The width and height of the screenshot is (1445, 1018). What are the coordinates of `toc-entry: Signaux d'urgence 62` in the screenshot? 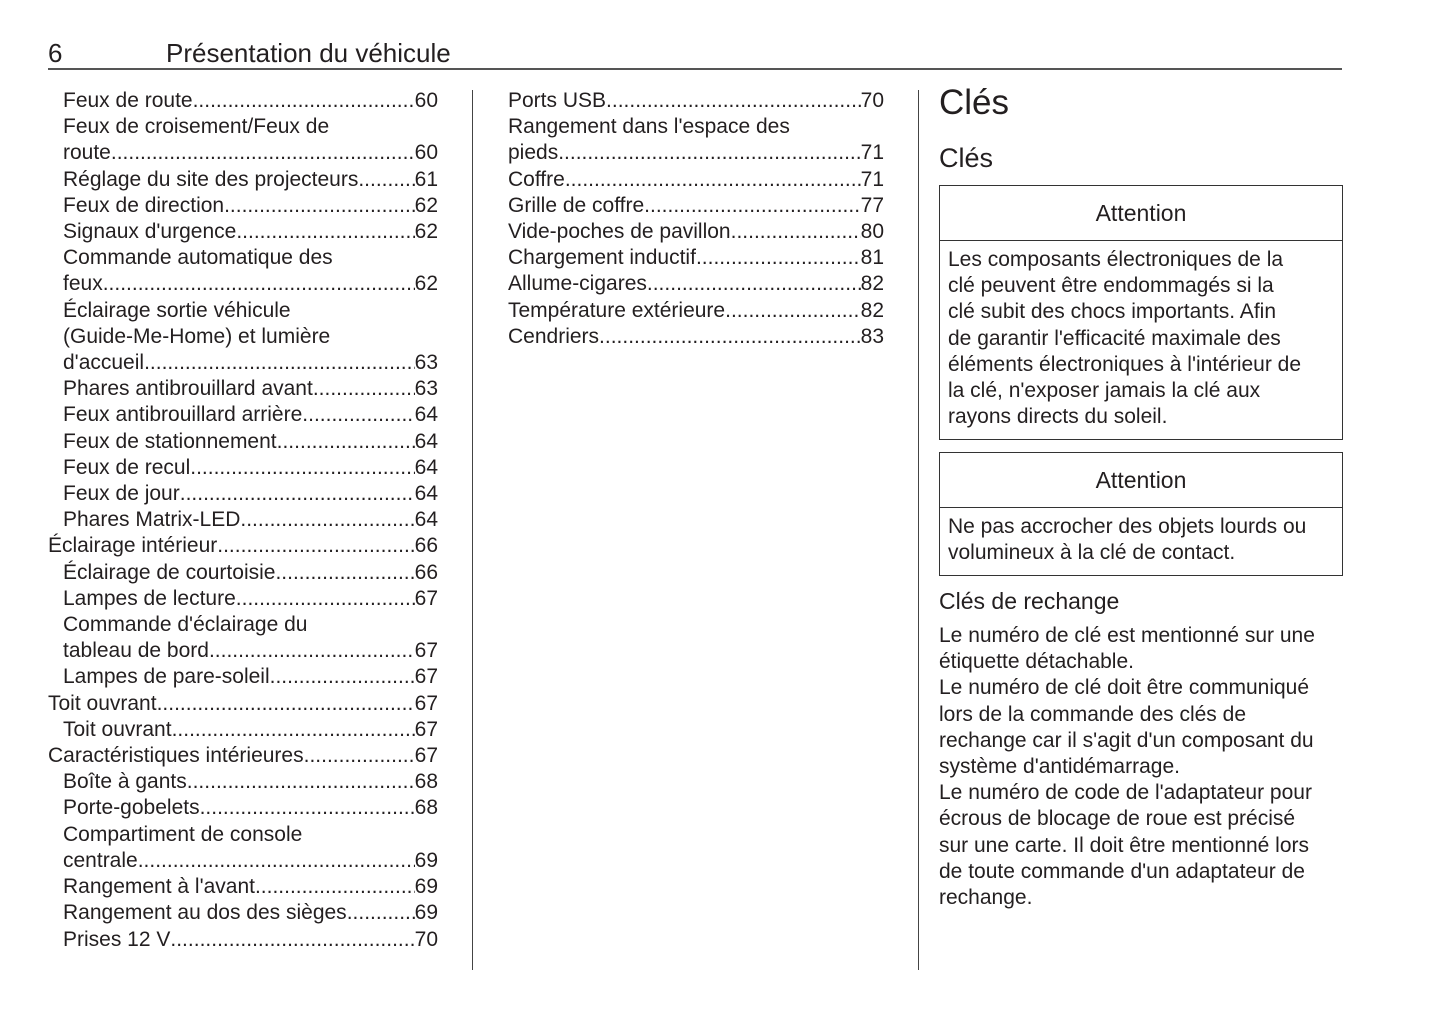 It's located at (243, 232).